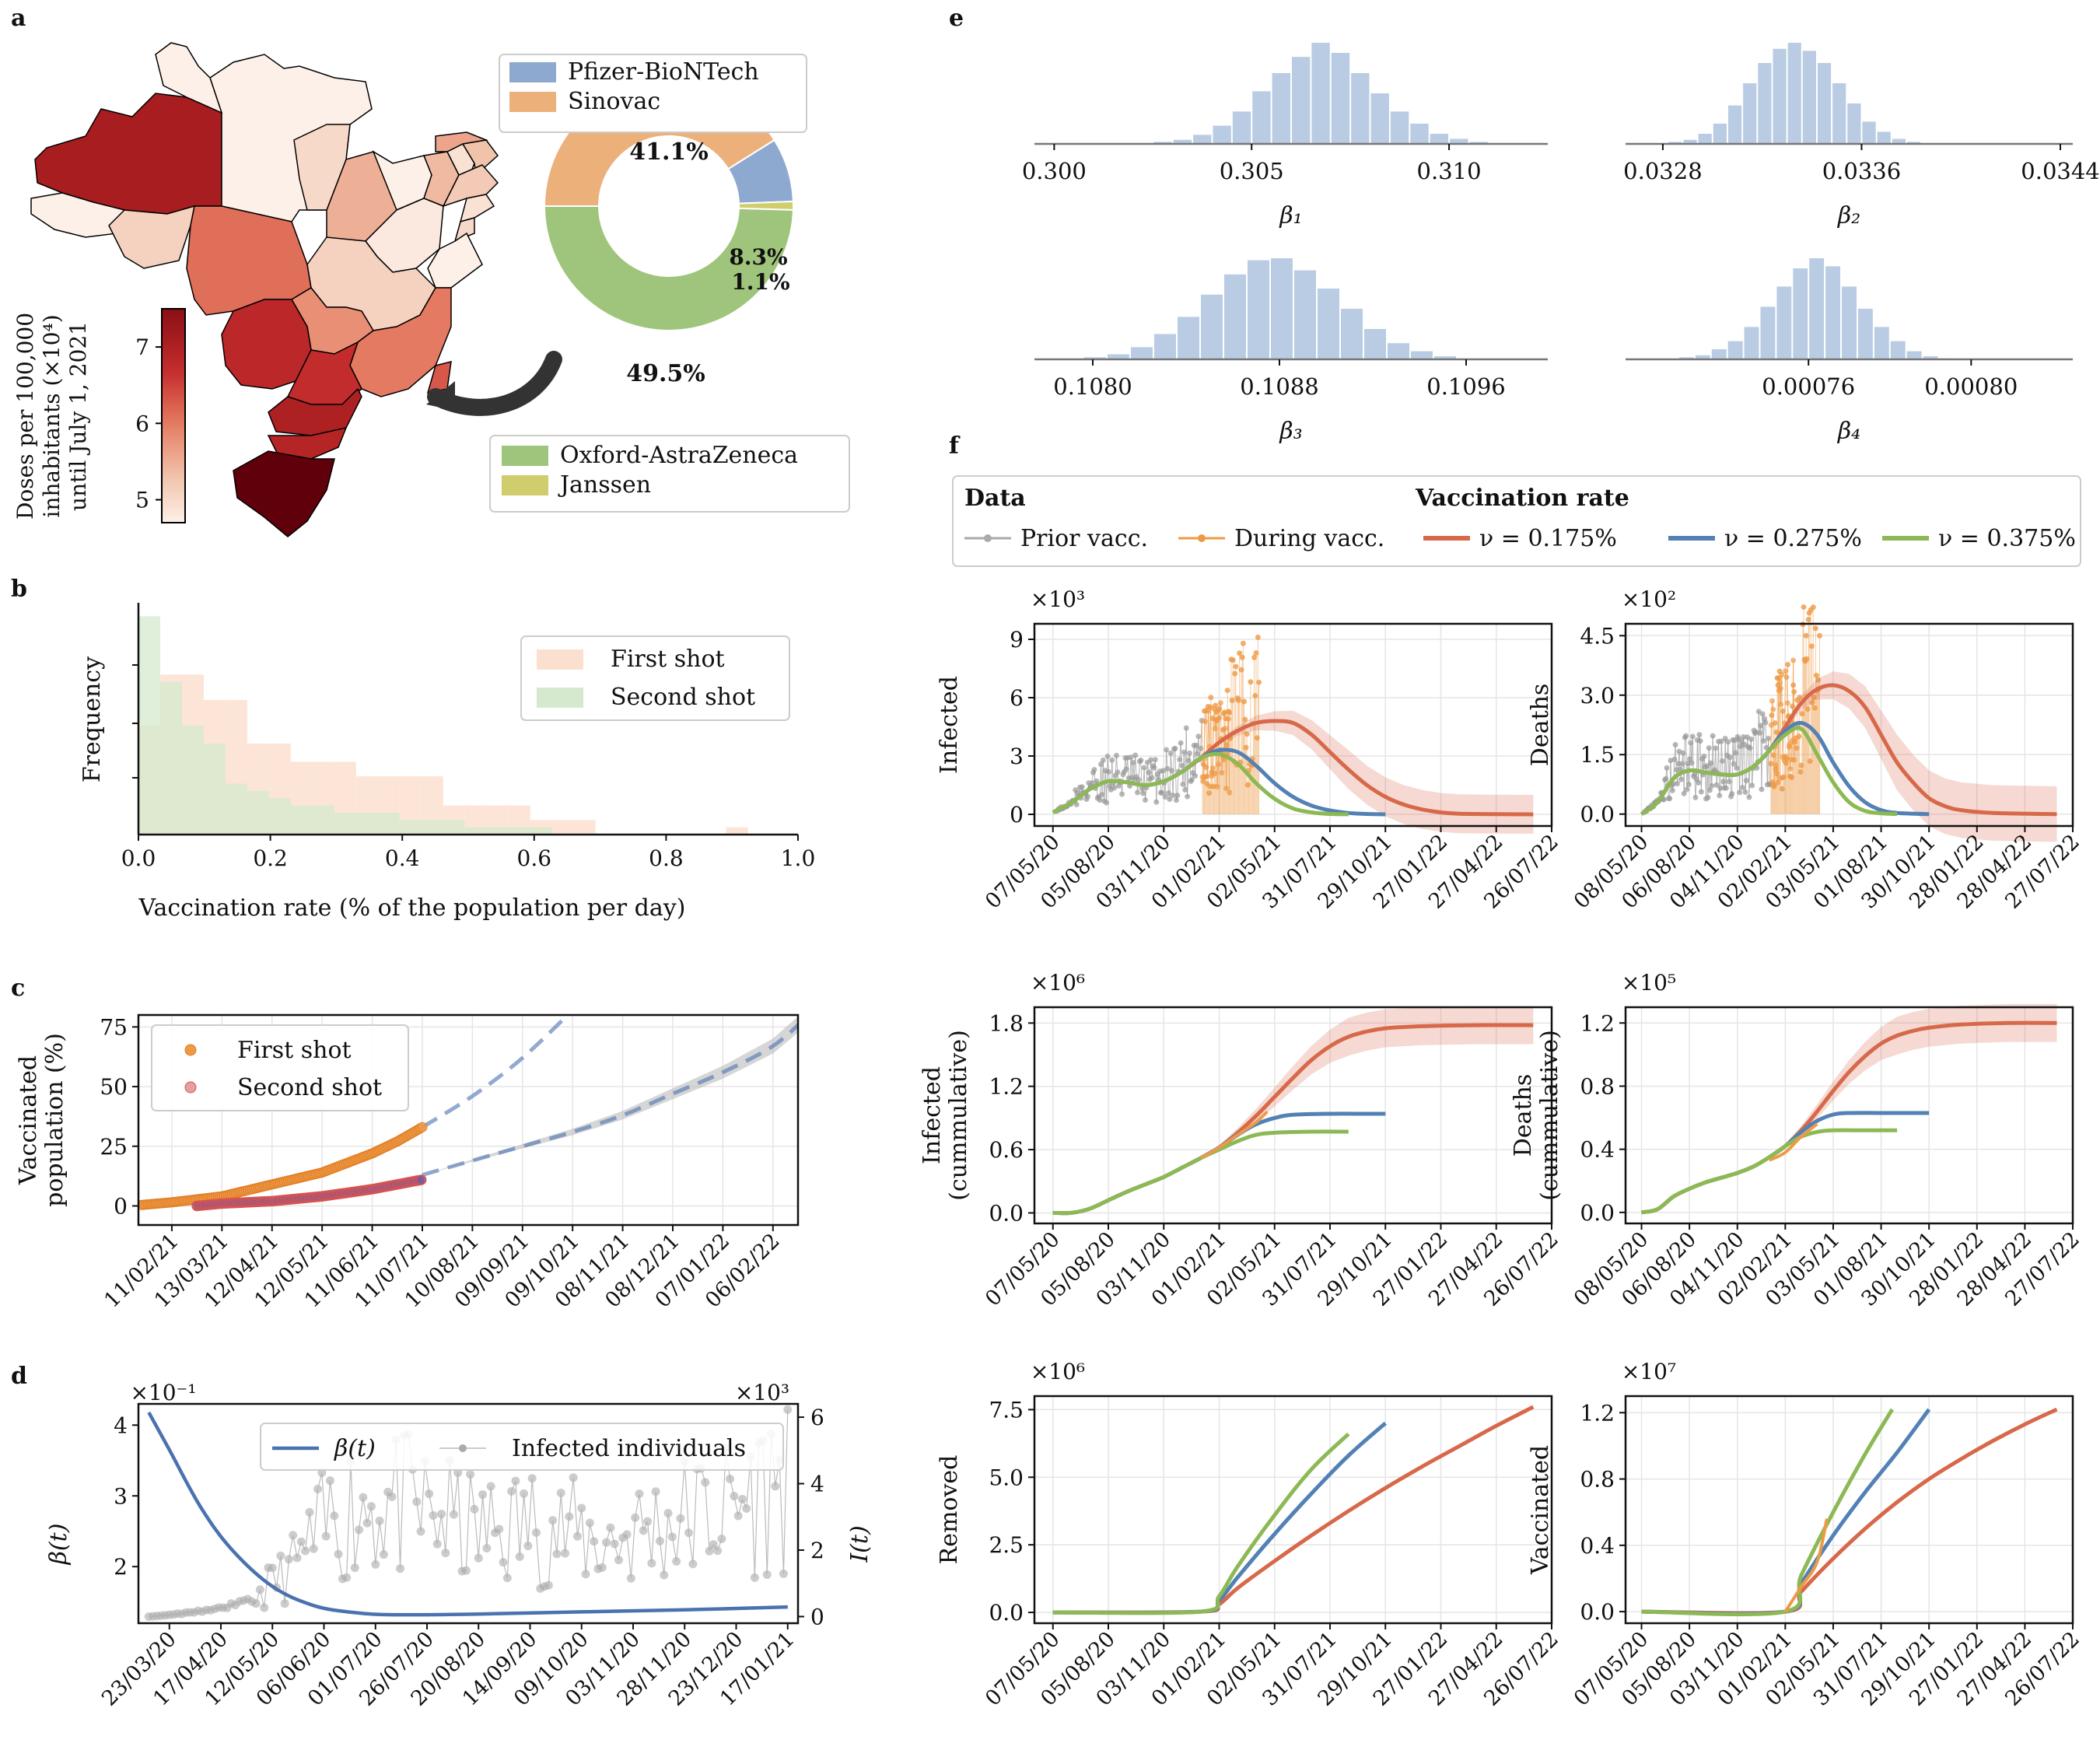 This screenshot has width=2100, height=1750. I want to click on x-tick-label: 0.4, so click(402, 858).